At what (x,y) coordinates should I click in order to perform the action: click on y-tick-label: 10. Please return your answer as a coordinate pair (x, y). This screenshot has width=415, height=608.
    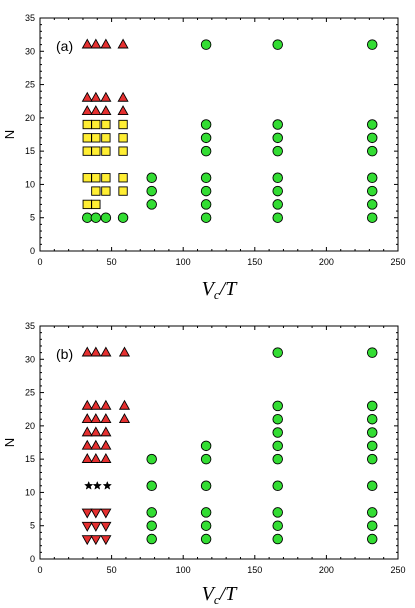
    Looking at the image, I should click on (30, 492).